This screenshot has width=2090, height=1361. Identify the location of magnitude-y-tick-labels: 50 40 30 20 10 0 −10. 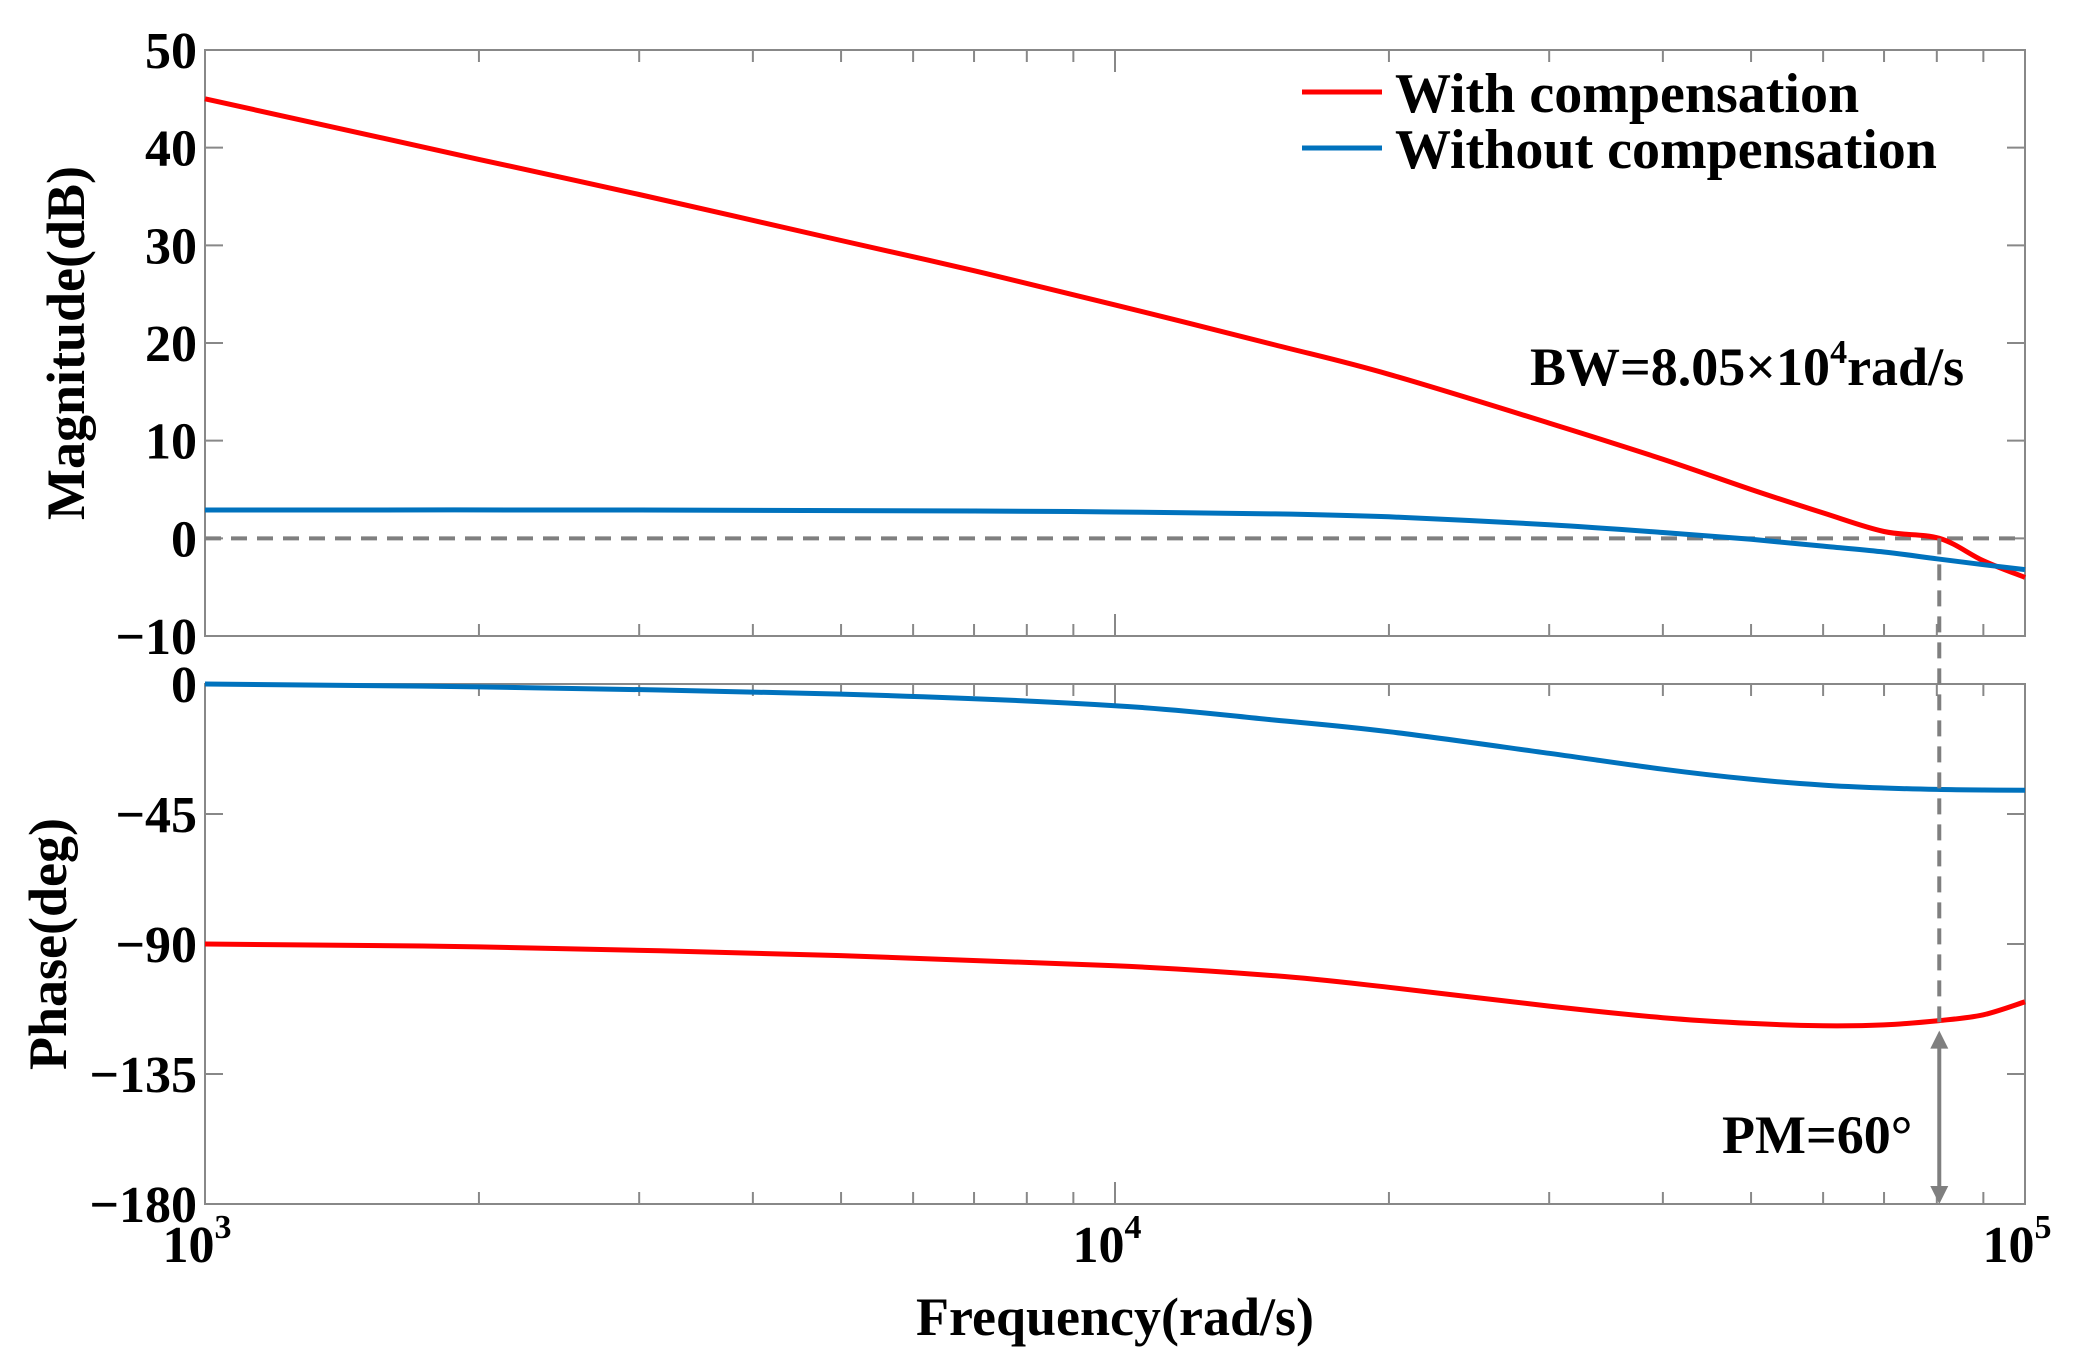
(156, 344).